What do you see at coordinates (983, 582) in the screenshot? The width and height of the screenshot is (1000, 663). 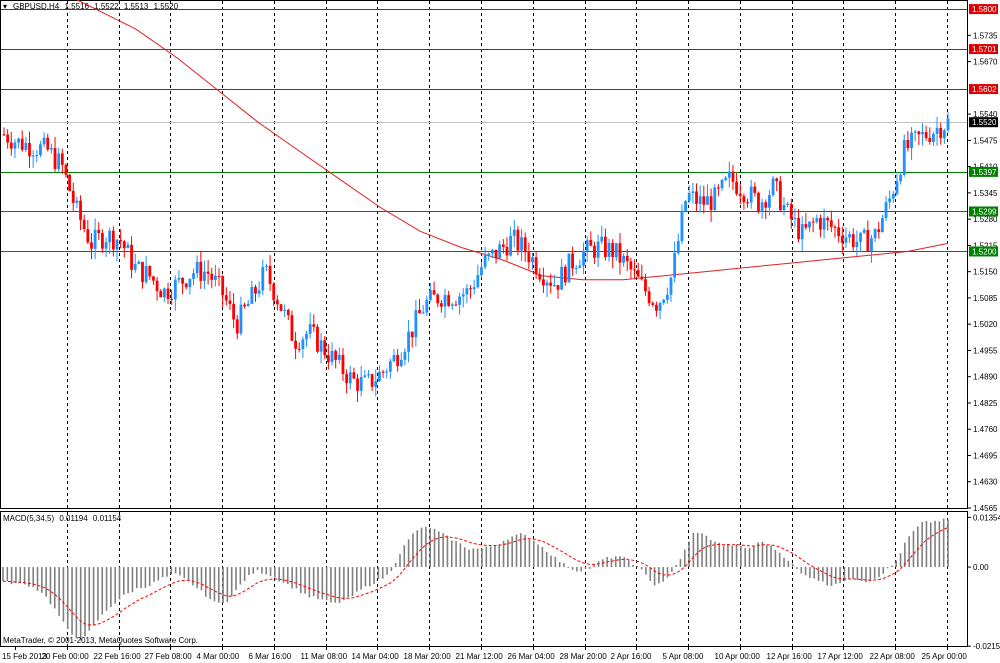 I see `macd-axis: 0.01354 0.00 -0.02154` at bounding box center [983, 582].